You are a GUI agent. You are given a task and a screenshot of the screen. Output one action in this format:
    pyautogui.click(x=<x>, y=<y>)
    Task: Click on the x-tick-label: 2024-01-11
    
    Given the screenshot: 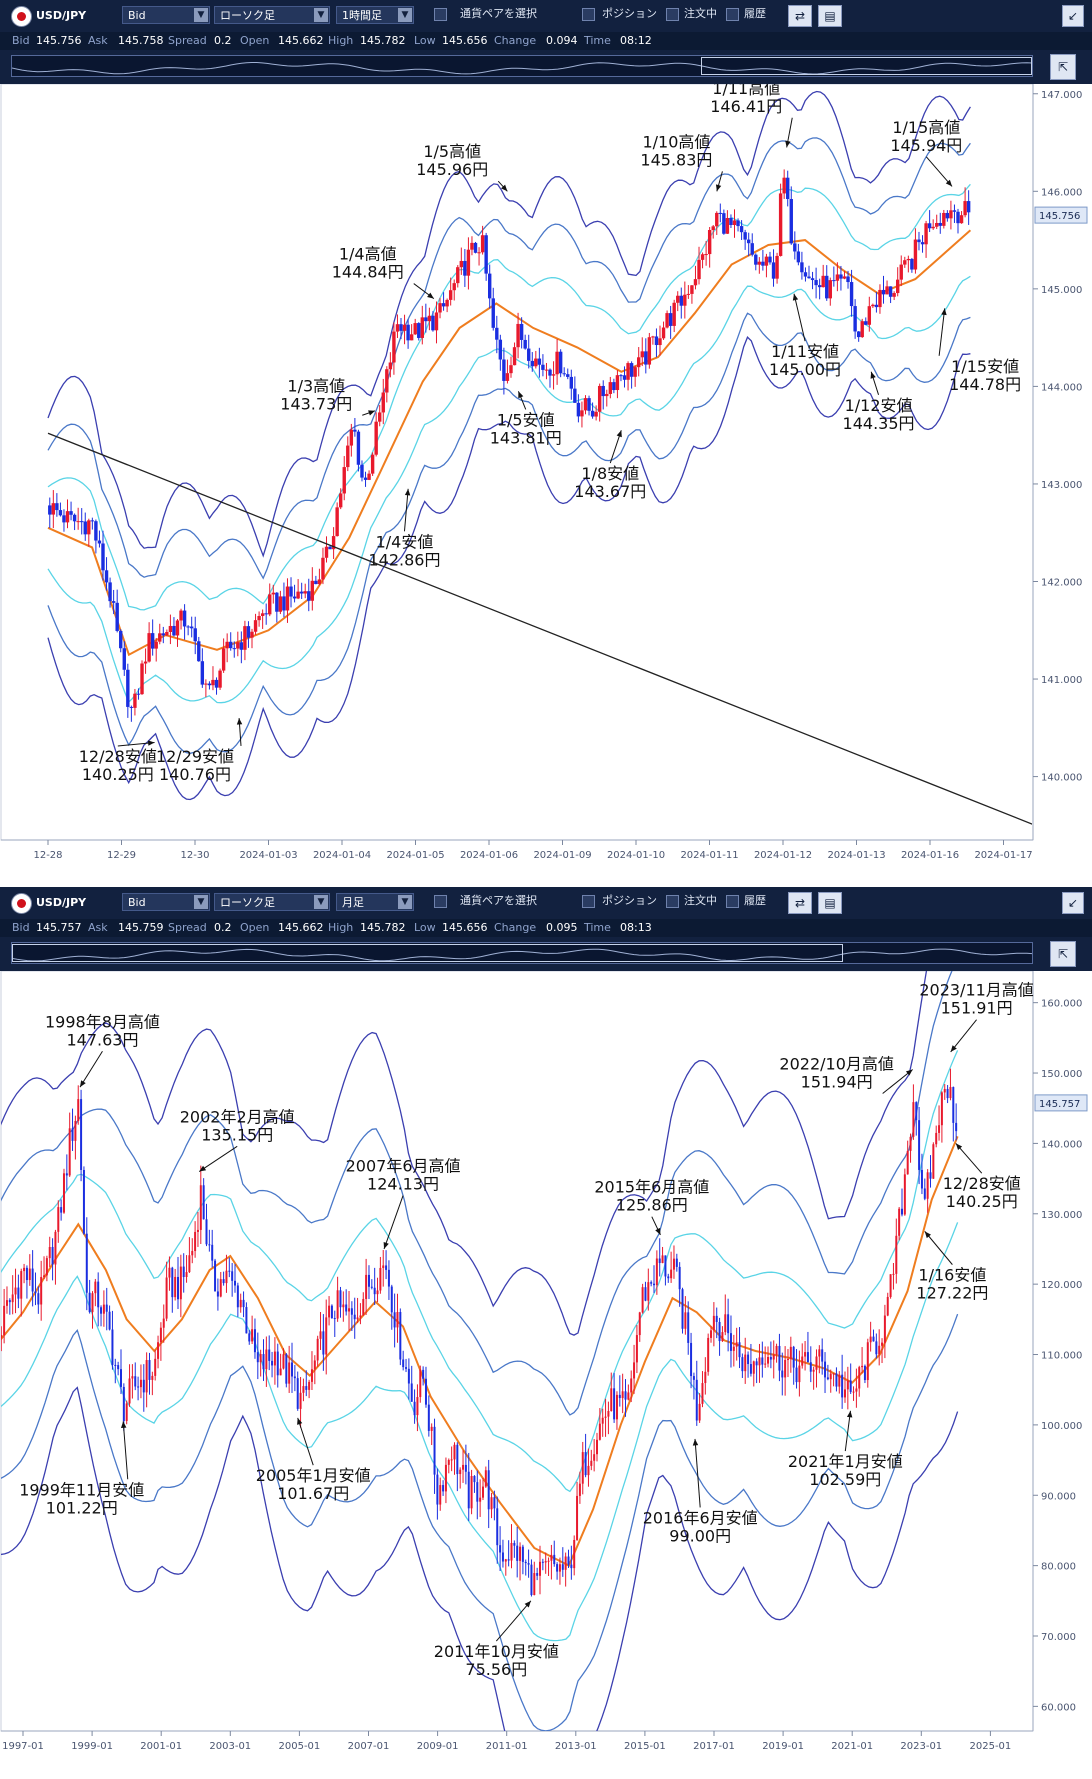 What is the action you would take?
    pyautogui.click(x=709, y=855)
    